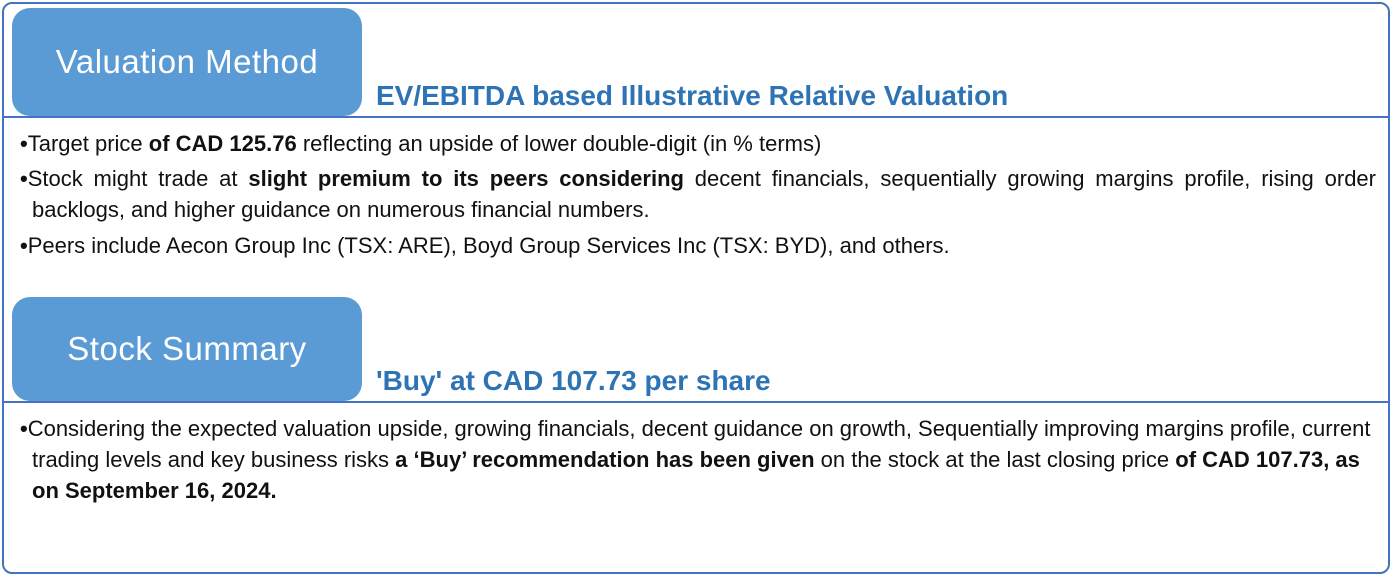  I want to click on bullet-text-bold: a ‘Buy’ recommendation has been given, so click(605, 460).